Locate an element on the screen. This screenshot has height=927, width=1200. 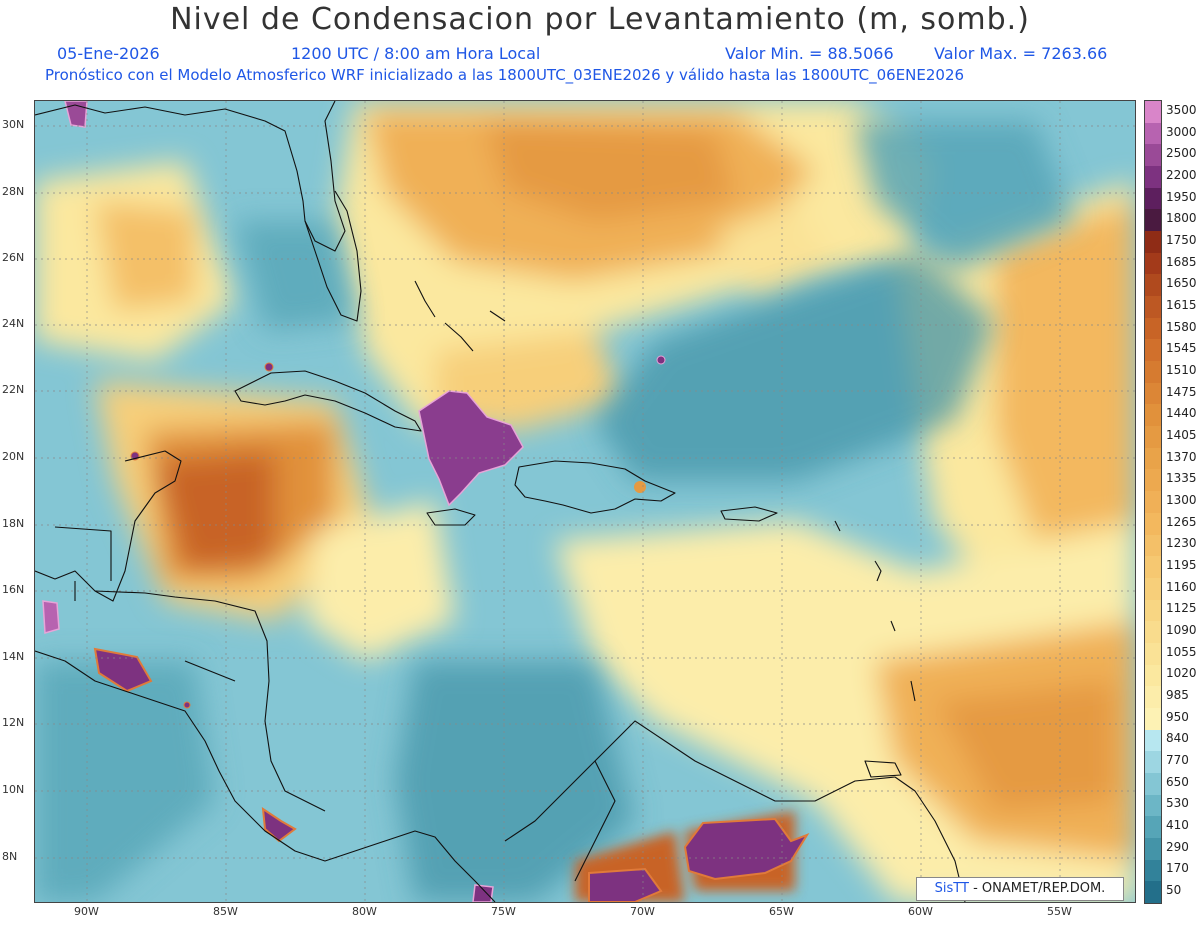
lat-label: 18N is located at coordinates (13, 523).